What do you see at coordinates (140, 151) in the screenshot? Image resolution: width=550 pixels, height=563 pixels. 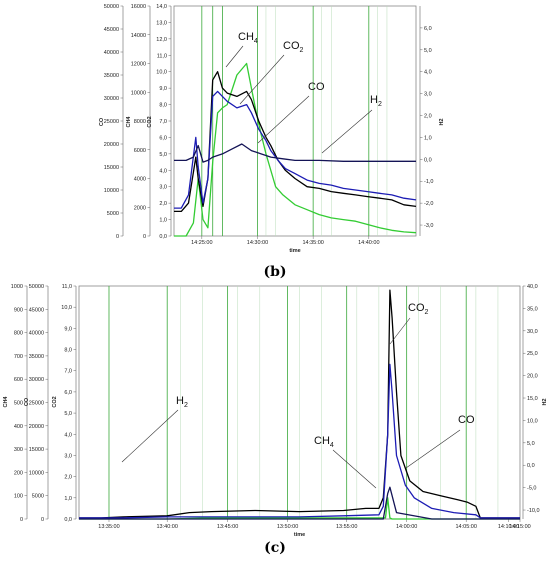 I see `y-tick-label: 6000` at bounding box center [140, 151].